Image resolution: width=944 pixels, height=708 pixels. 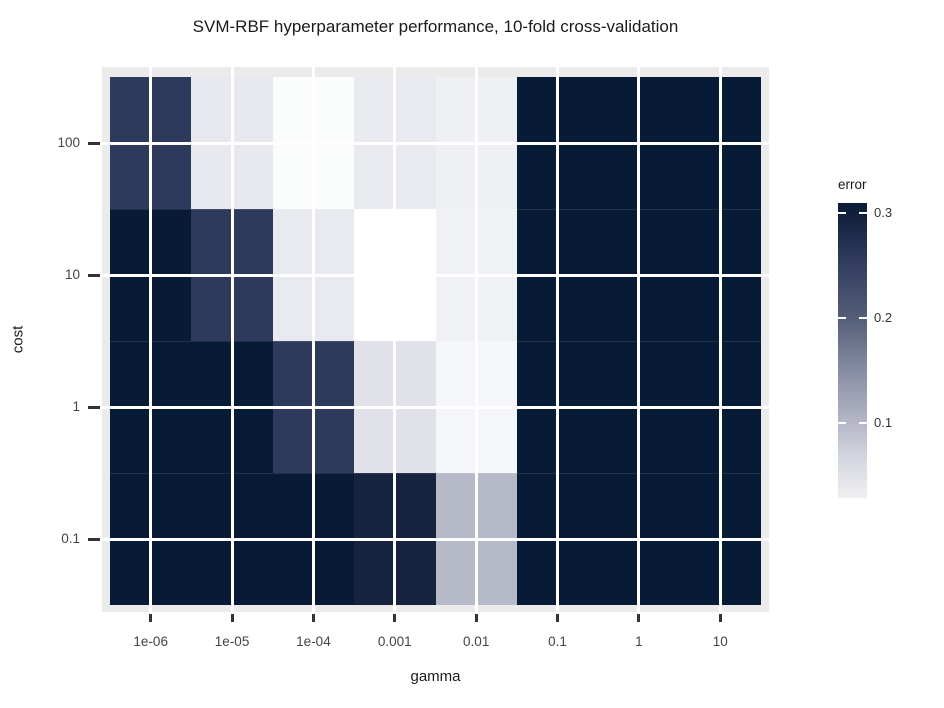 I want to click on x-tick-label-1e-05: 1e-05, so click(x=232, y=641).